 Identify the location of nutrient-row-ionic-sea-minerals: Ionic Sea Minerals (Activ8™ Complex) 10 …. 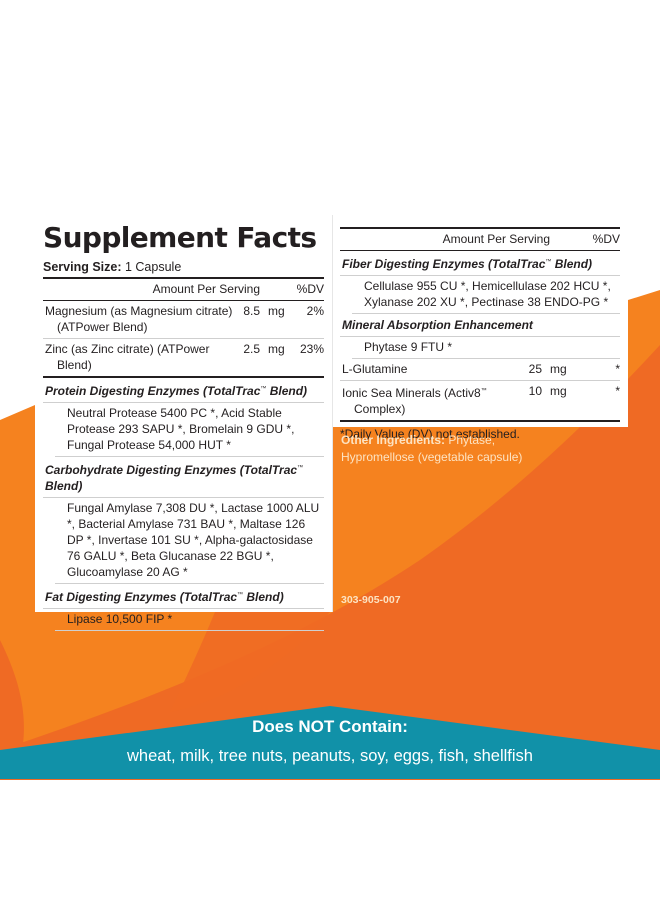
(480, 401).